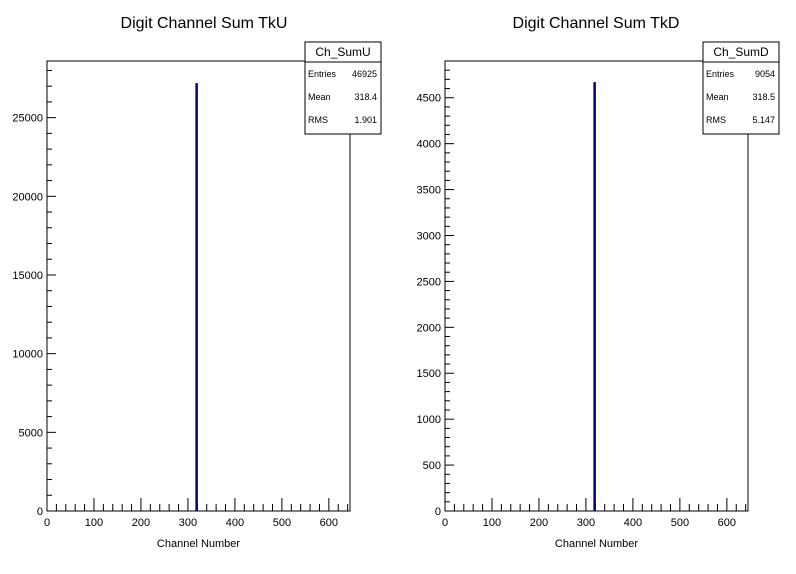 Image resolution: width=796 pixels, height=574 pixels. I want to click on stats-value: 46925, so click(364, 74).